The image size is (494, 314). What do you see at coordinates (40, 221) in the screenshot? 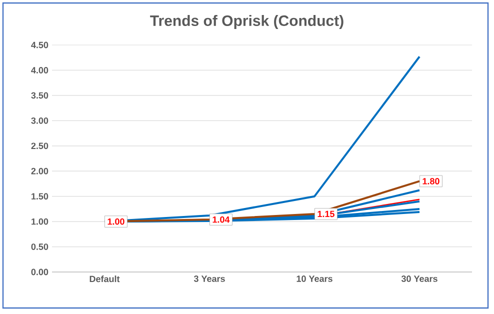
I see `y-tick-label: 1.00` at bounding box center [40, 221].